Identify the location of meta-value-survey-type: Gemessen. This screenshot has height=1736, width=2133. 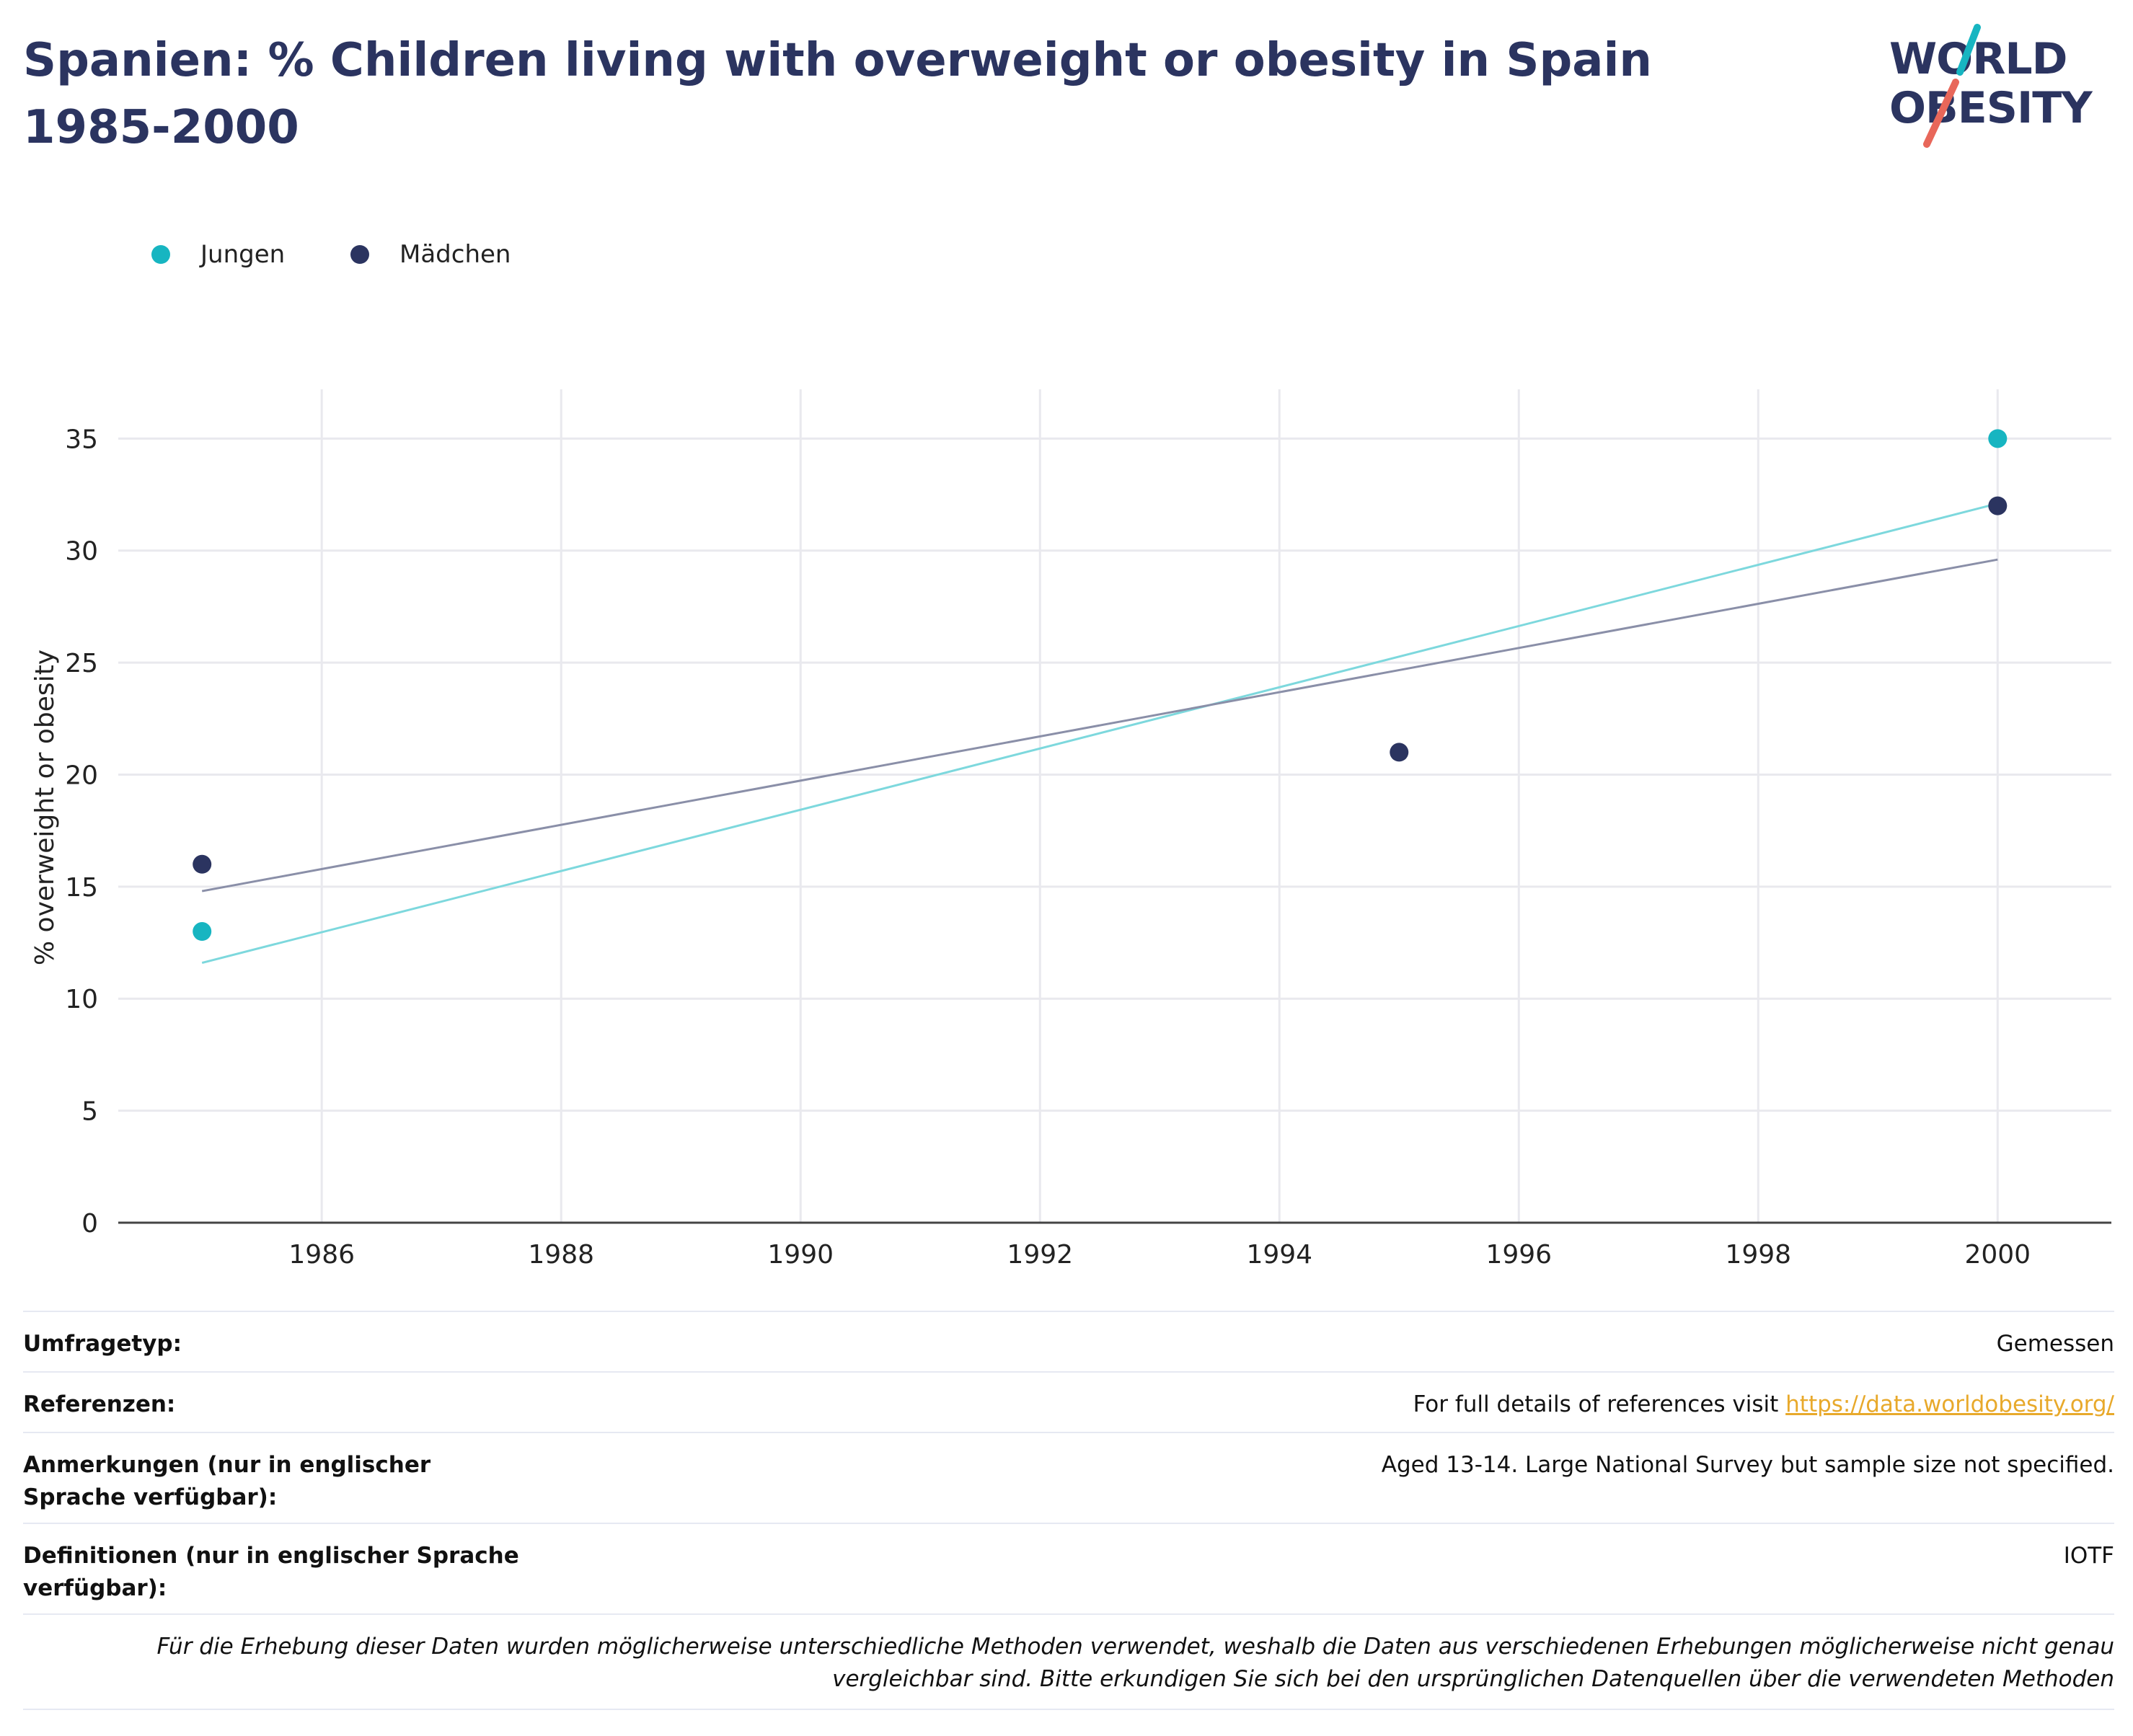
(2055, 1344).